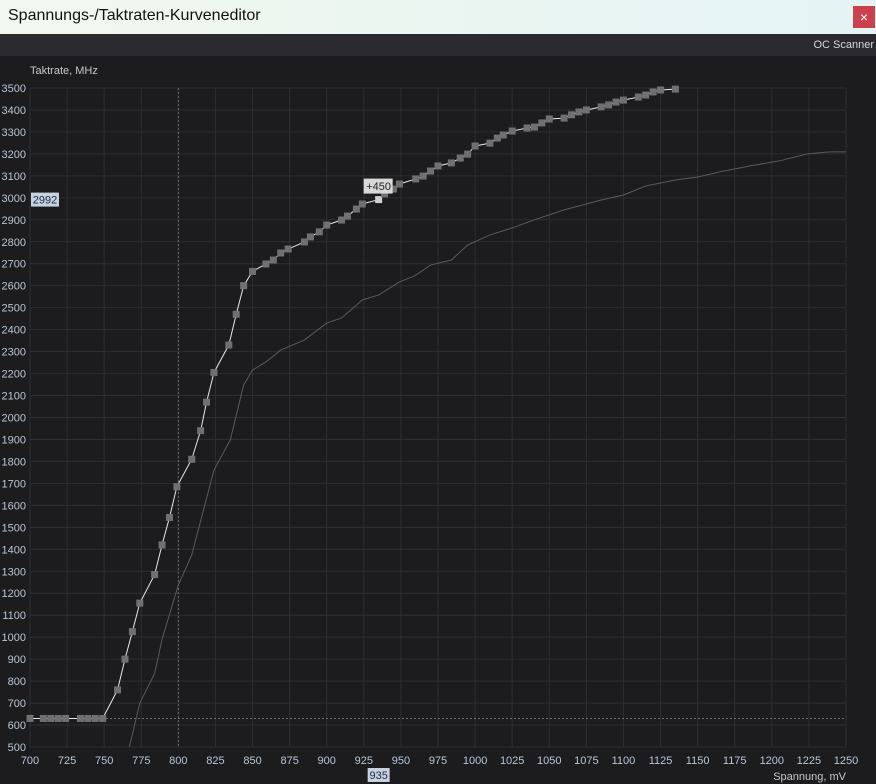 The height and width of the screenshot is (784, 876). Describe the element at coordinates (438, 17) in the screenshot. I see `title-bar: Spannungs-/Taktraten-Kurveneditor ×` at that location.